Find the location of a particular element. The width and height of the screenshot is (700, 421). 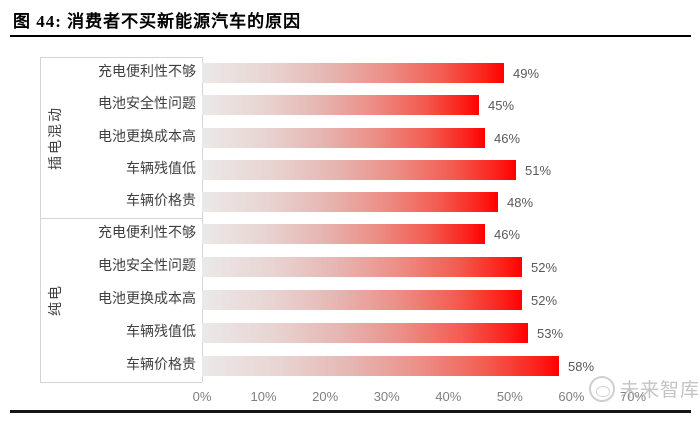

title-underline is located at coordinates (350, 36).